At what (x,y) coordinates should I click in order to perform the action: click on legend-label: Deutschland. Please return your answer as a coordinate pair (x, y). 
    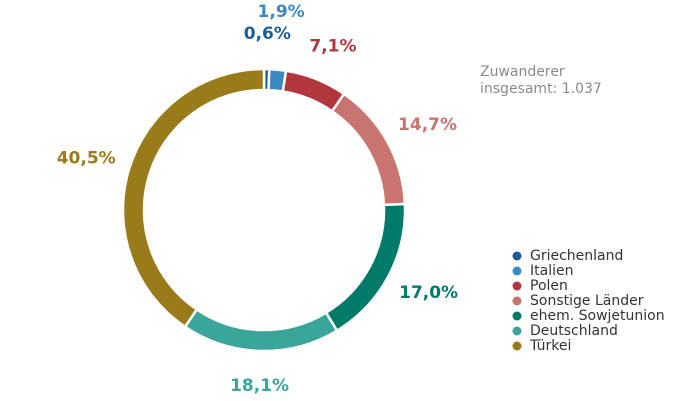
    Looking at the image, I should click on (574, 331).